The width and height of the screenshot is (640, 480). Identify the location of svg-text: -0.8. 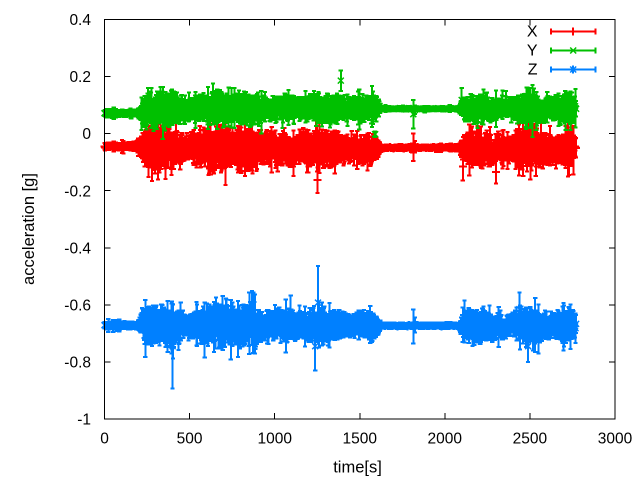
(77, 363).